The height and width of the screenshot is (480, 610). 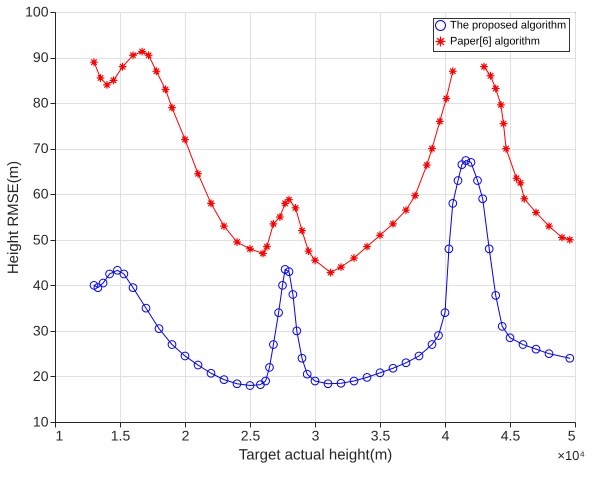 I want to click on y-tick-label: 100, so click(x=37, y=12).